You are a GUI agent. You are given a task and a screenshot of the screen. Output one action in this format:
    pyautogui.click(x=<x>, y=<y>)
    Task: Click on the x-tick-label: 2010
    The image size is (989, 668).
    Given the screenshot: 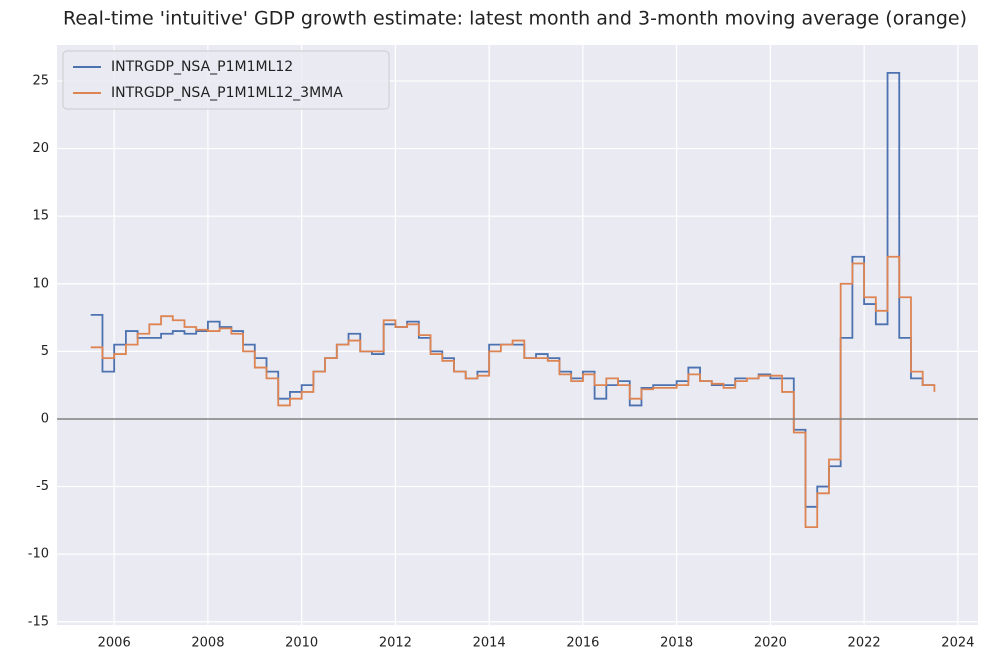 What is the action you would take?
    pyautogui.click(x=301, y=643)
    